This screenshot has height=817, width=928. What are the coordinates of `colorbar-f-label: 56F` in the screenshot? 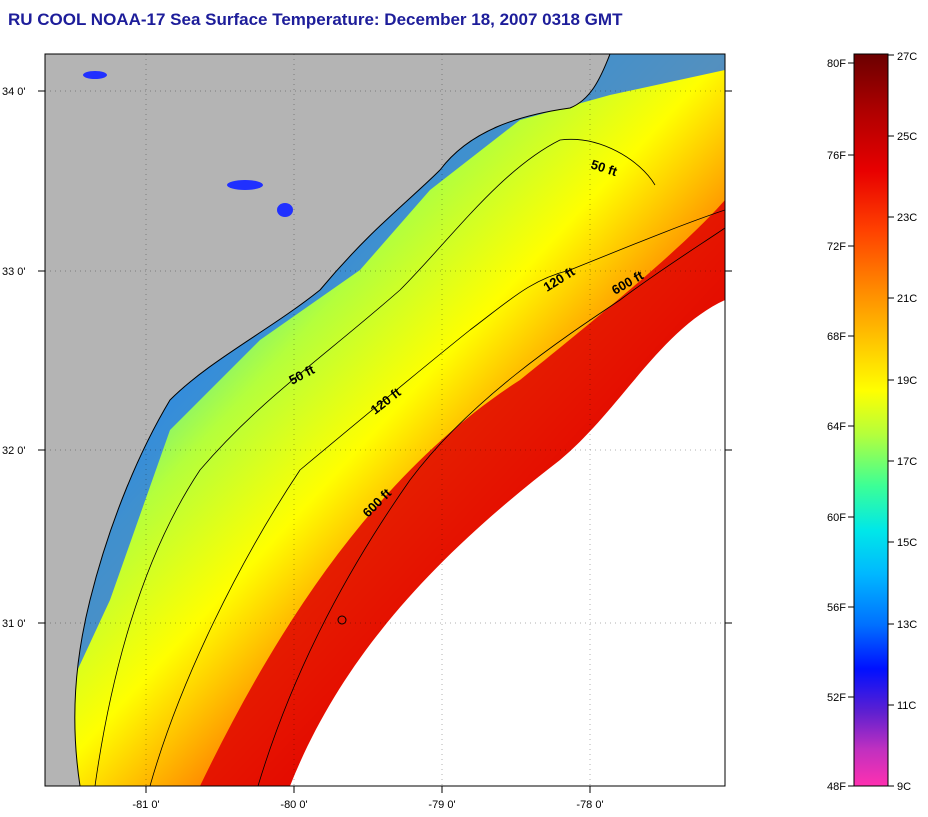 It's located at (836, 608).